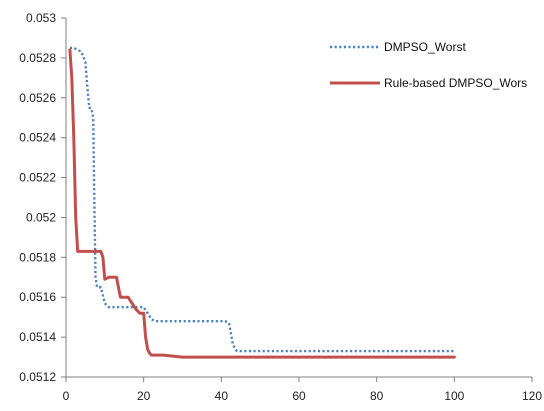  What do you see at coordinates (66, 396) in the screenshot?
I see `x-tick-label: 0` at bounding box center [66, 396].